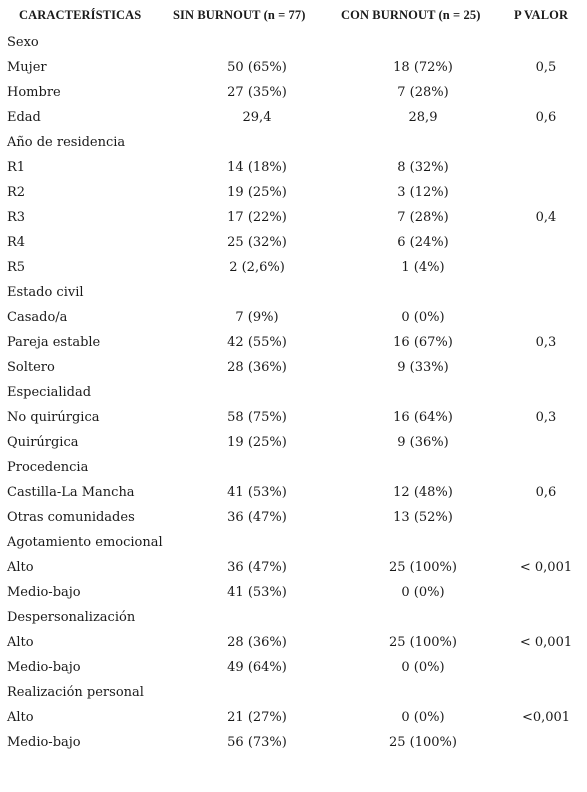 Image resolution: width=587 pixels, height=792 pixels. What do you see at coordinates (546, 67) in the screenshot?
I see `p-value: 0,5` at bounding box center [546, 67].